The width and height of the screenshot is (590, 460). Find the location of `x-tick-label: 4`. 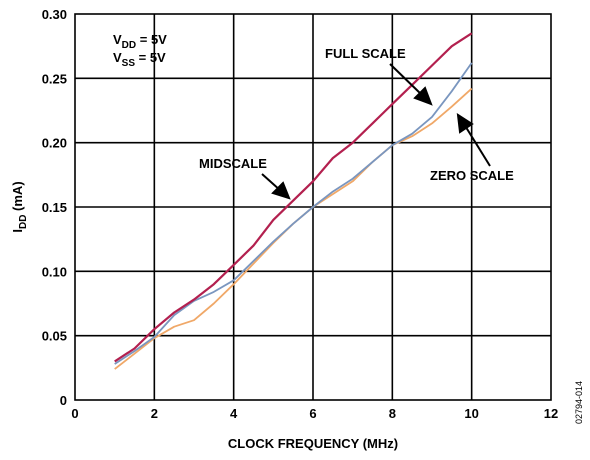

x-tick-label: 4 is located at coordinates (234, 413).